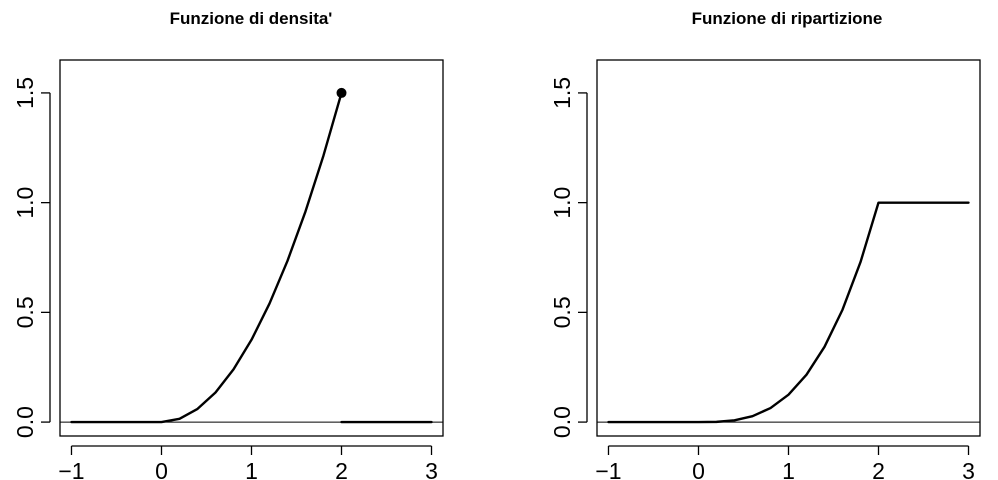 This screenshot has height=480, width=998. Describe the element at coordinates (251, 18) in the screenshot. I see `chart-title: Funzione di densita'` at that location.